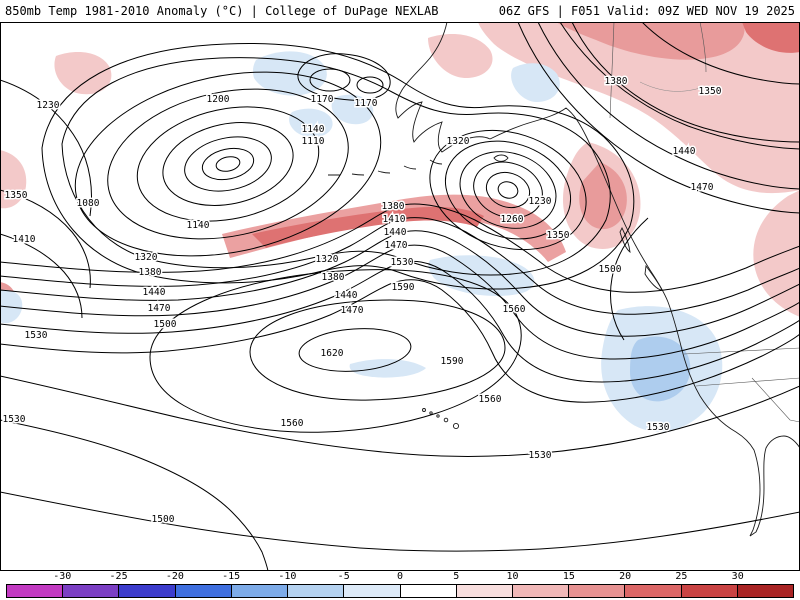 The image size is (800, 600). What do you see at coordinates (174, 576) in the screenshot?
I see `colorbar-tick: -20` at bounding box center [174, 576].